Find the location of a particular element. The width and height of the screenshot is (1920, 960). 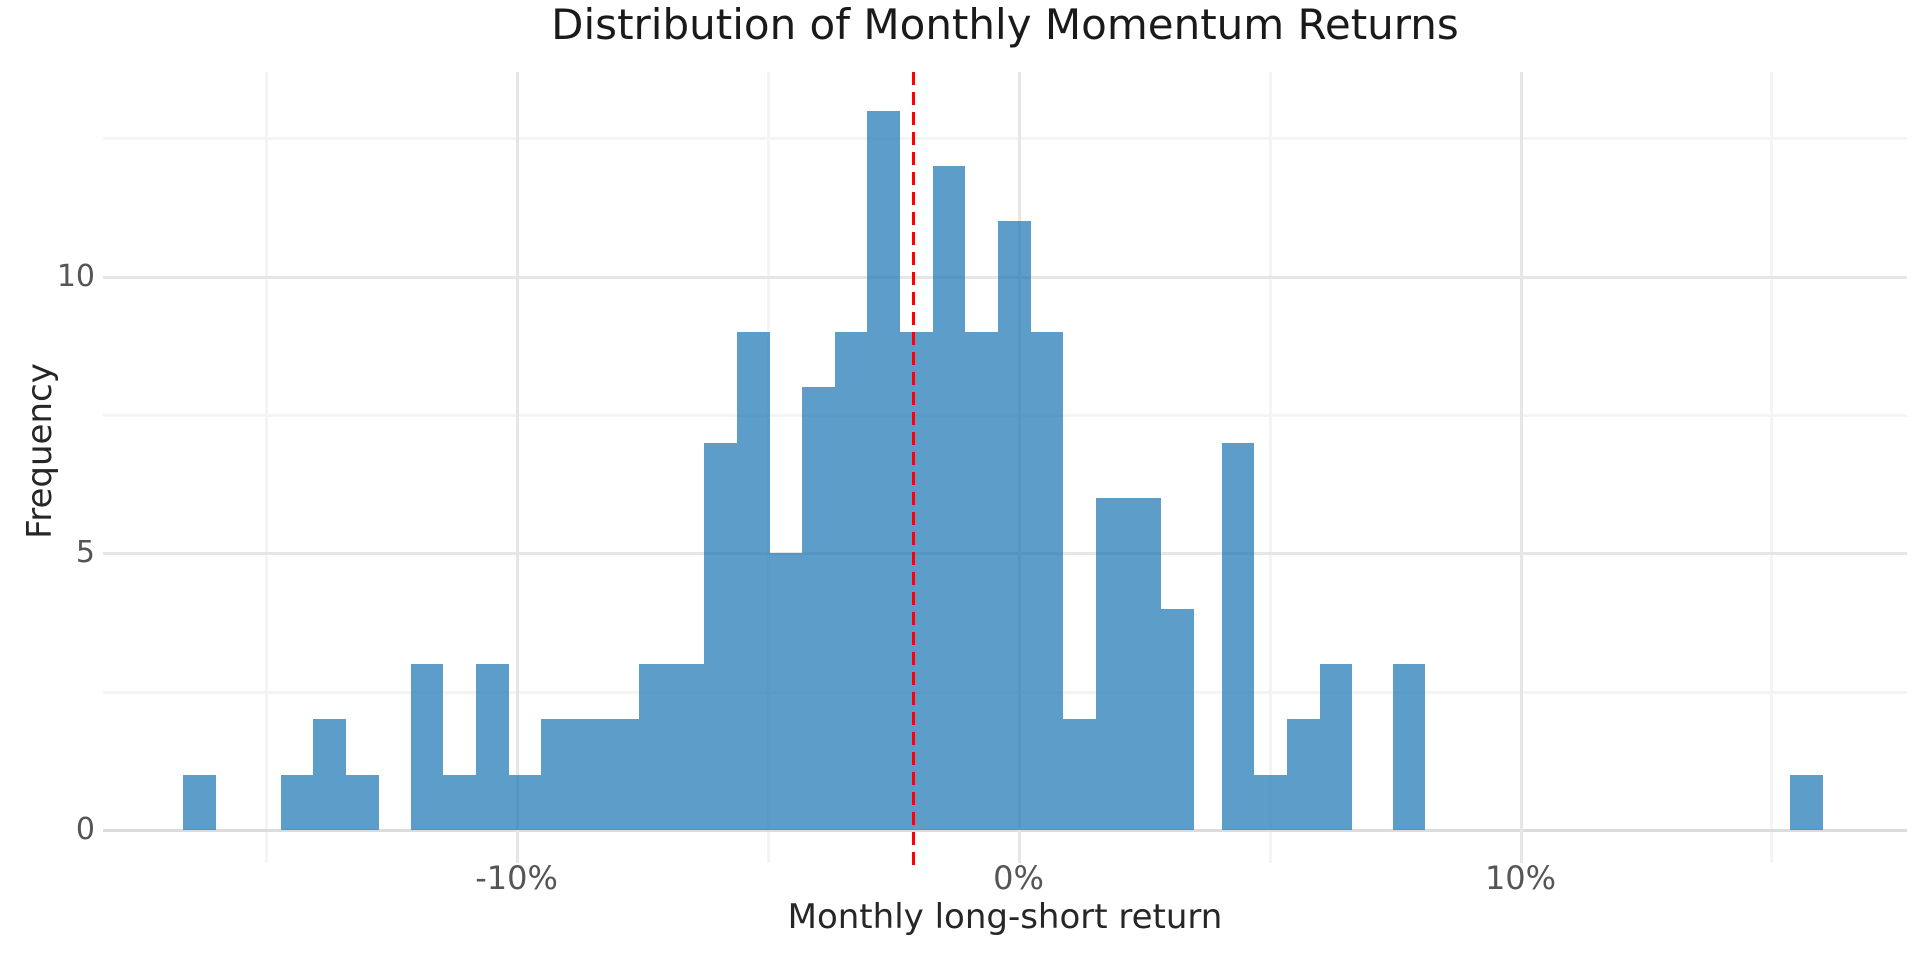

y-tick-label: 0 is located at coordinates (85, 829).